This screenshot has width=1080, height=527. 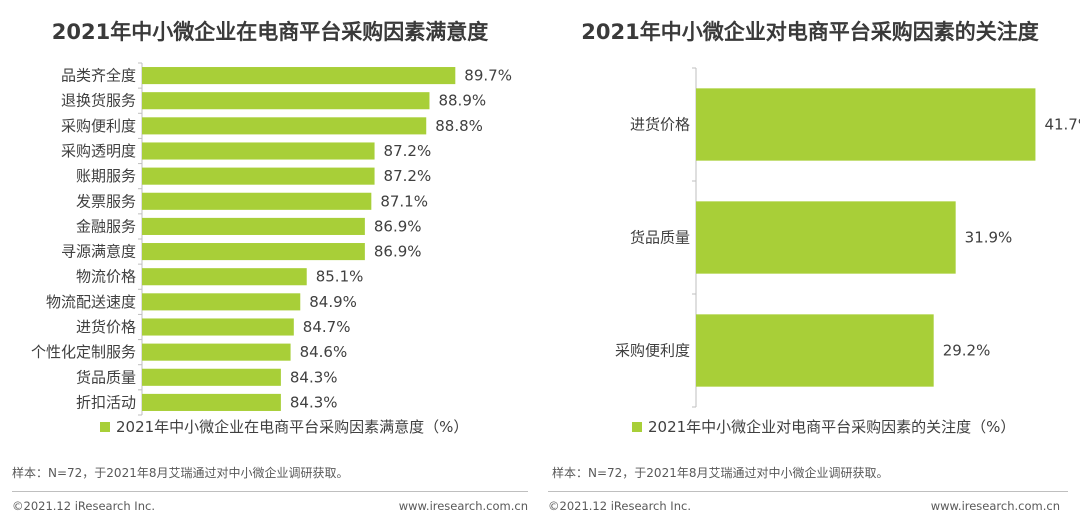 I want to click on category-label: 物流配送速度, so click(x=91, y=302).